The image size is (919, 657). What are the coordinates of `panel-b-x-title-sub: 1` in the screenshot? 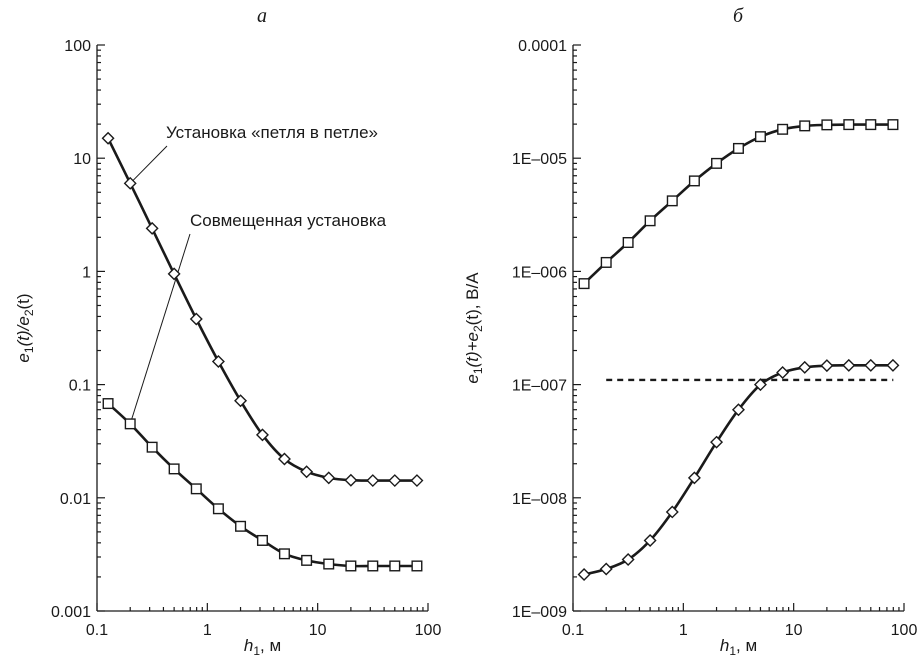 It's located at (732, 650).